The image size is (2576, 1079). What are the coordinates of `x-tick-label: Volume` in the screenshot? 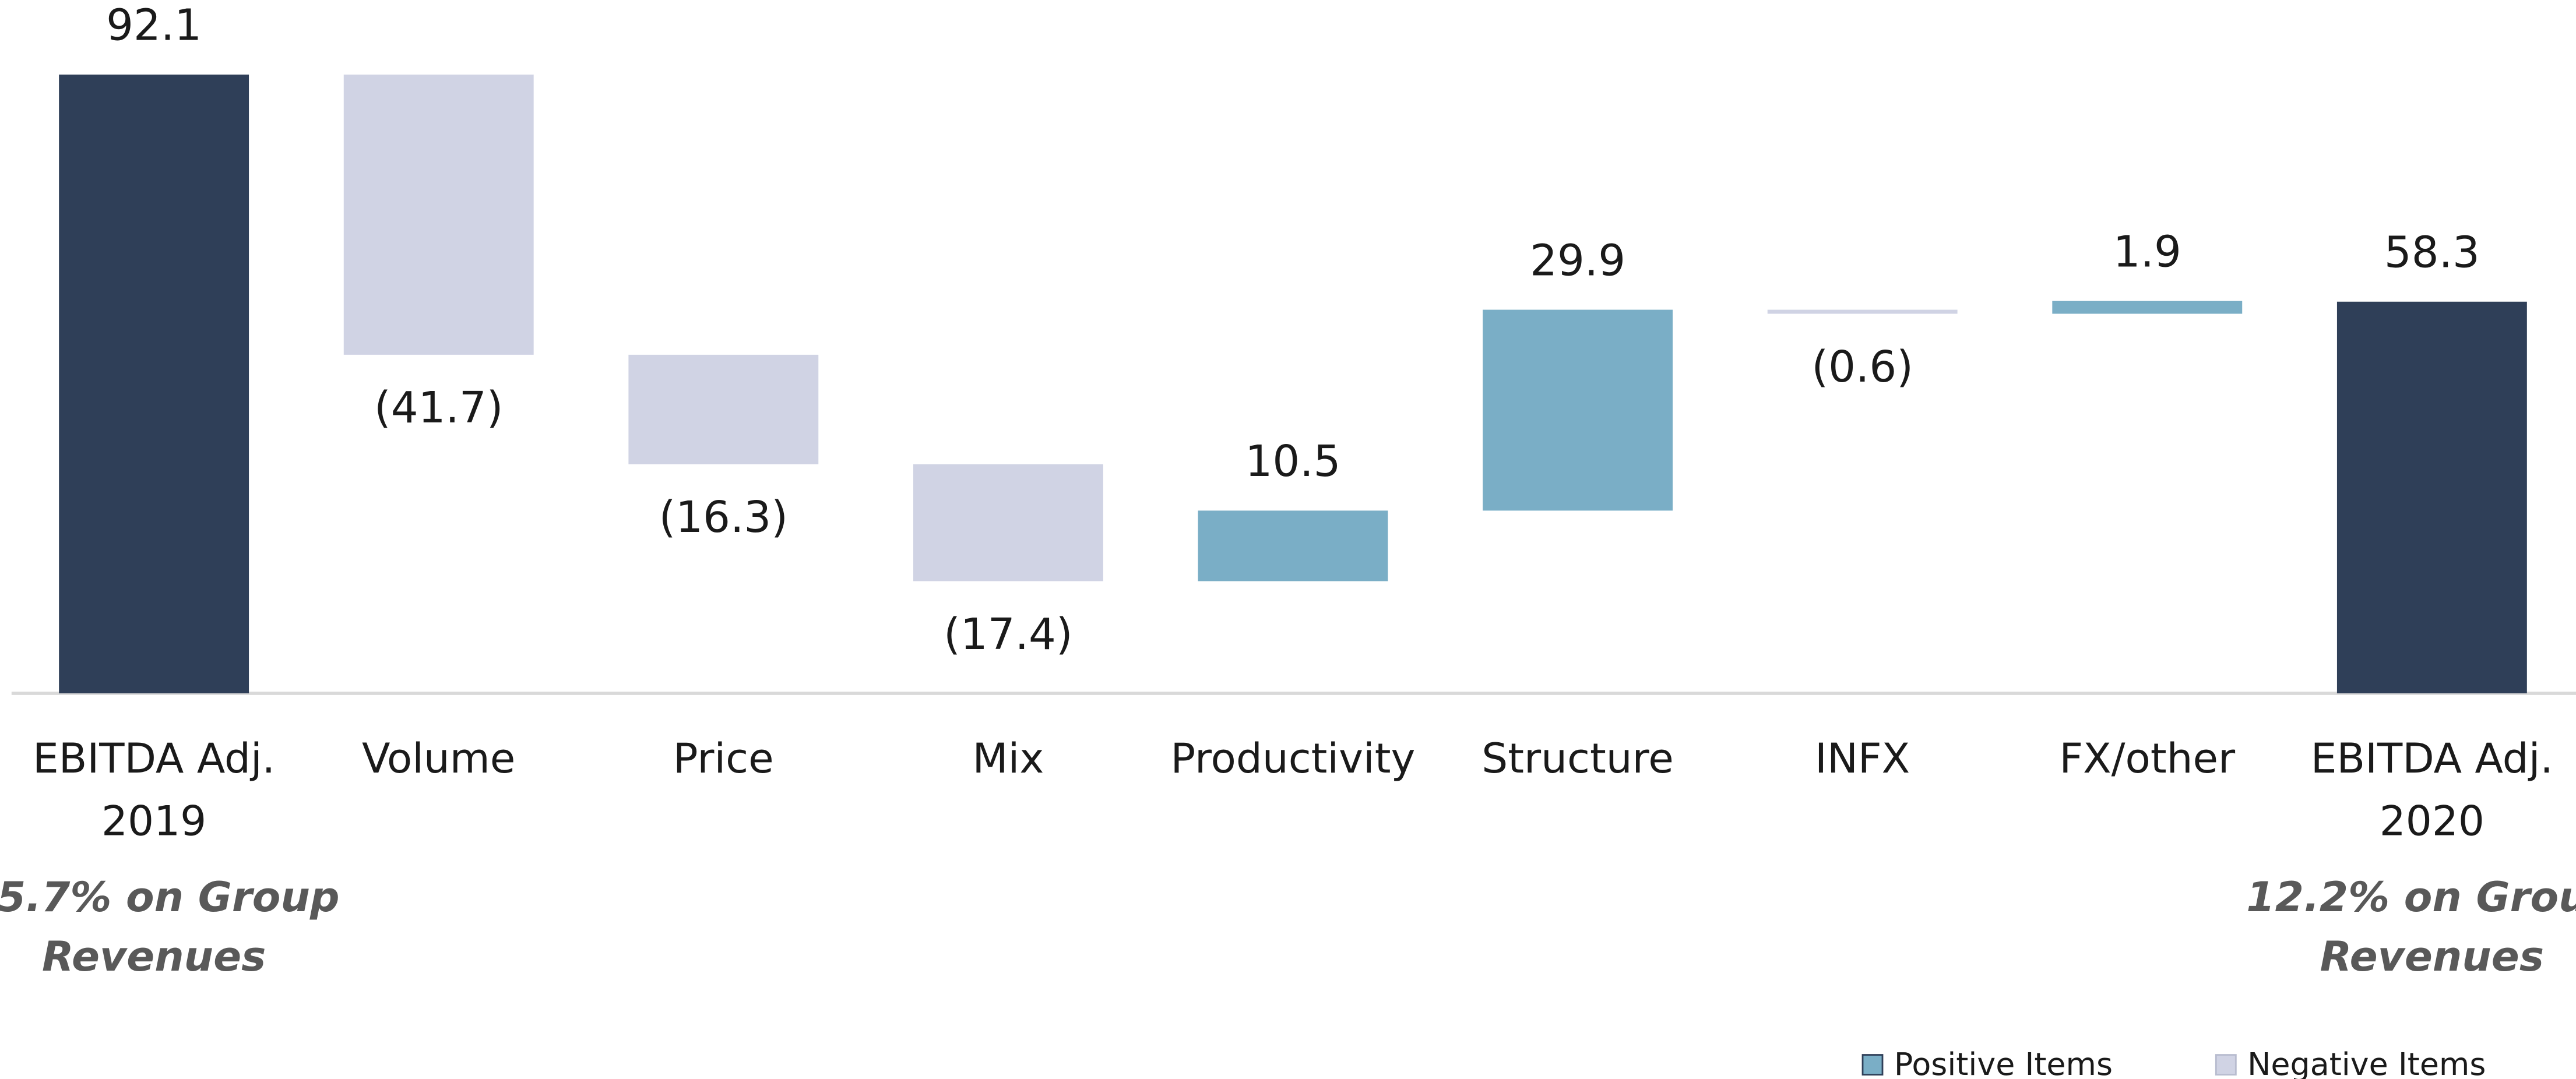 It's located at (439, 758).